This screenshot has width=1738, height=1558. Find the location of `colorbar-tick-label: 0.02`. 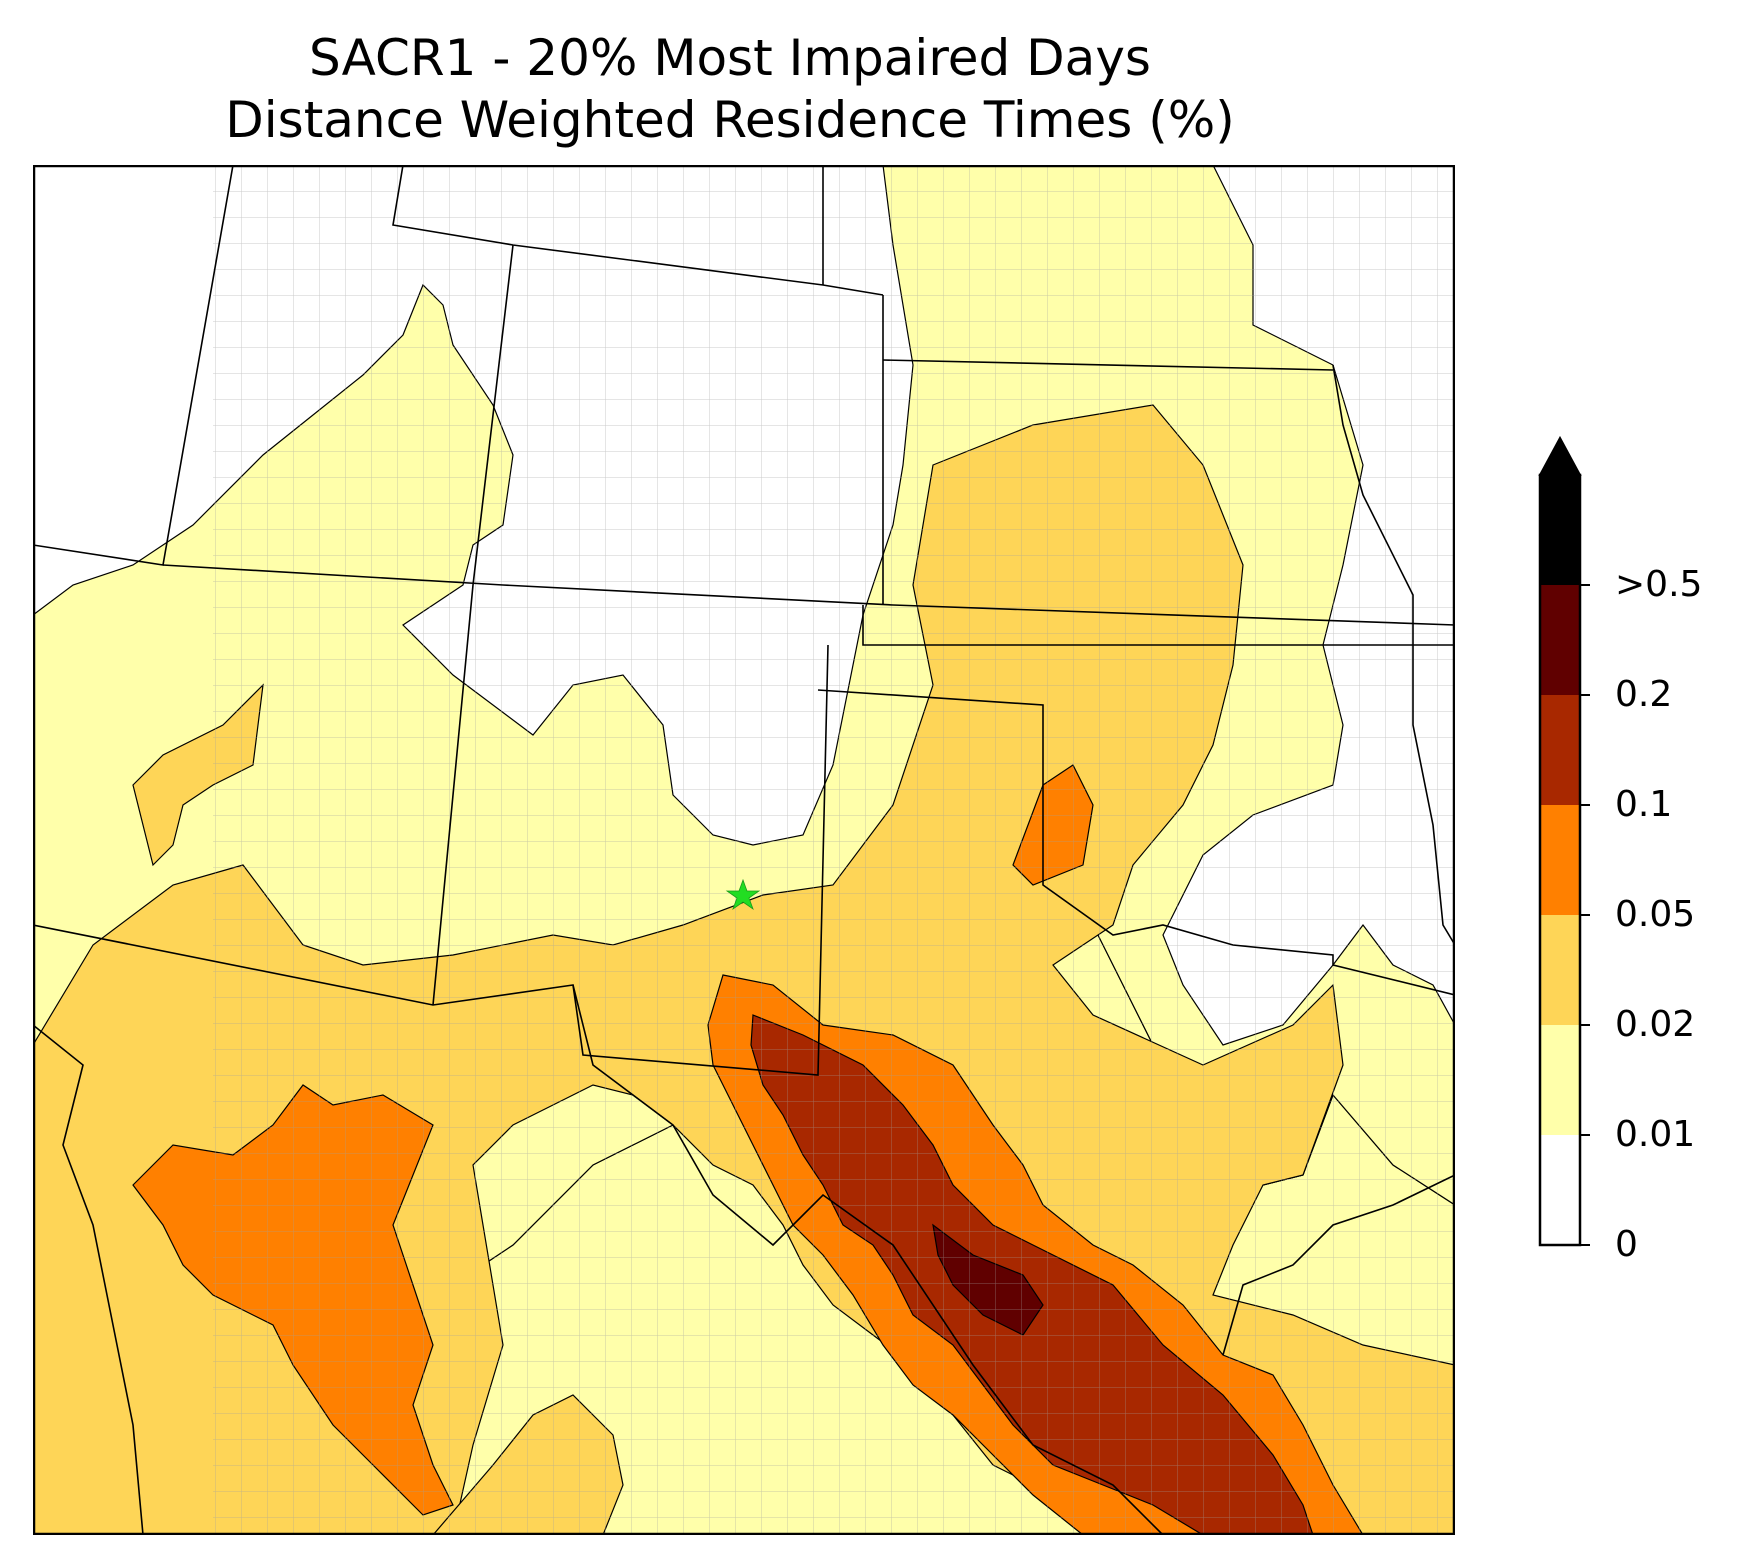

colorbar-tick-label: 0.02 is located at coordinates (1655, 1024).